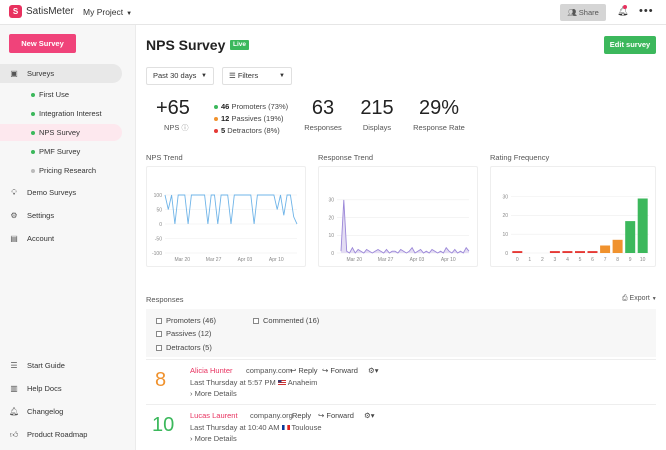 This screenshot has height=450, width=666. I want to click on nps-label-text: NPS, so click(172, 127).